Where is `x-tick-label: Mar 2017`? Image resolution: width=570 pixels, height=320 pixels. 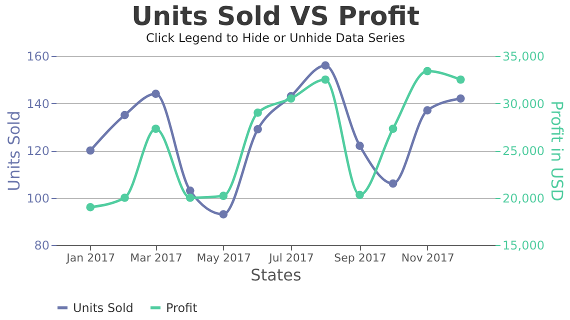 x-tick-label: Mar 2017 is located at coordinates (156, 258).